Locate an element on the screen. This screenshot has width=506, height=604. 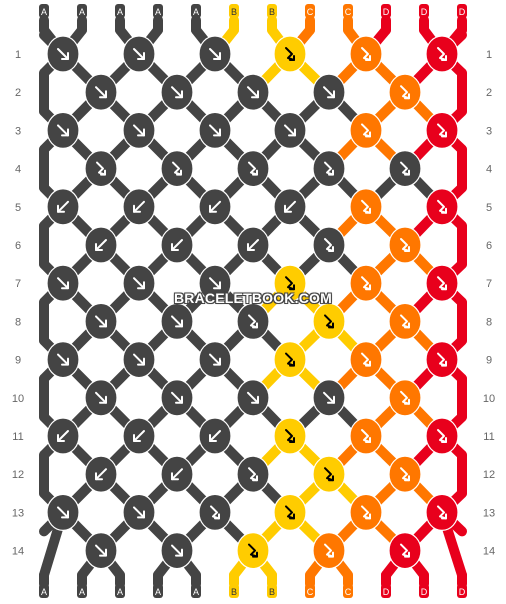
row-number-left: 13 is located at coordinates (18, 513).